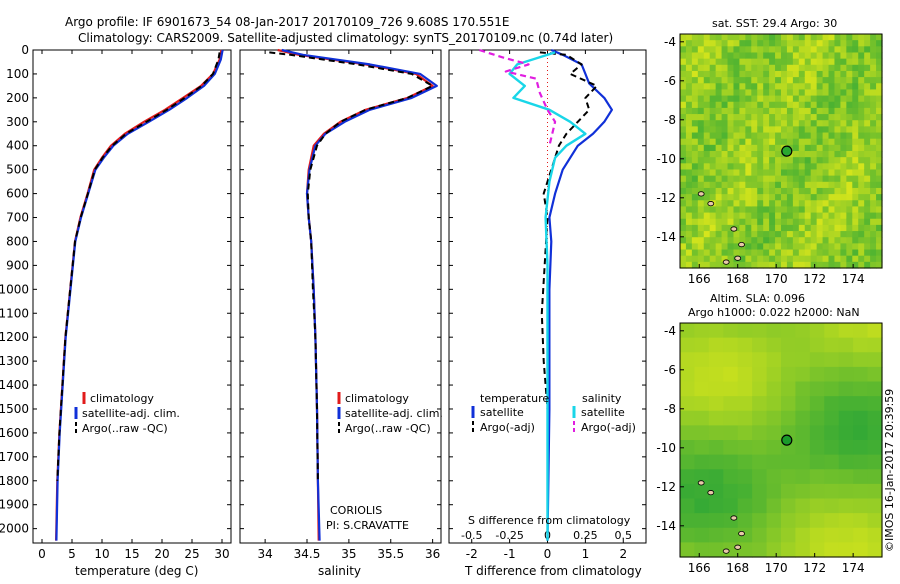 The width and height of the screenshot is (900, 584). Describe the element at coordinates (568, 266) in the screenshot. I see `series-line-argo` at that location.